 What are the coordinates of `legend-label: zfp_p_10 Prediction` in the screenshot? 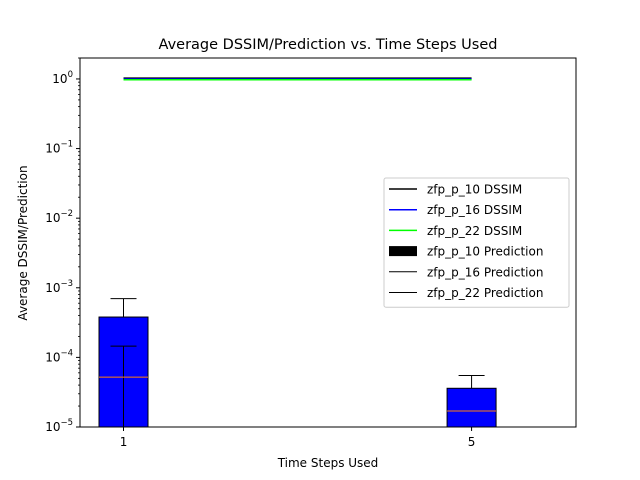 It's located at (485, 252).